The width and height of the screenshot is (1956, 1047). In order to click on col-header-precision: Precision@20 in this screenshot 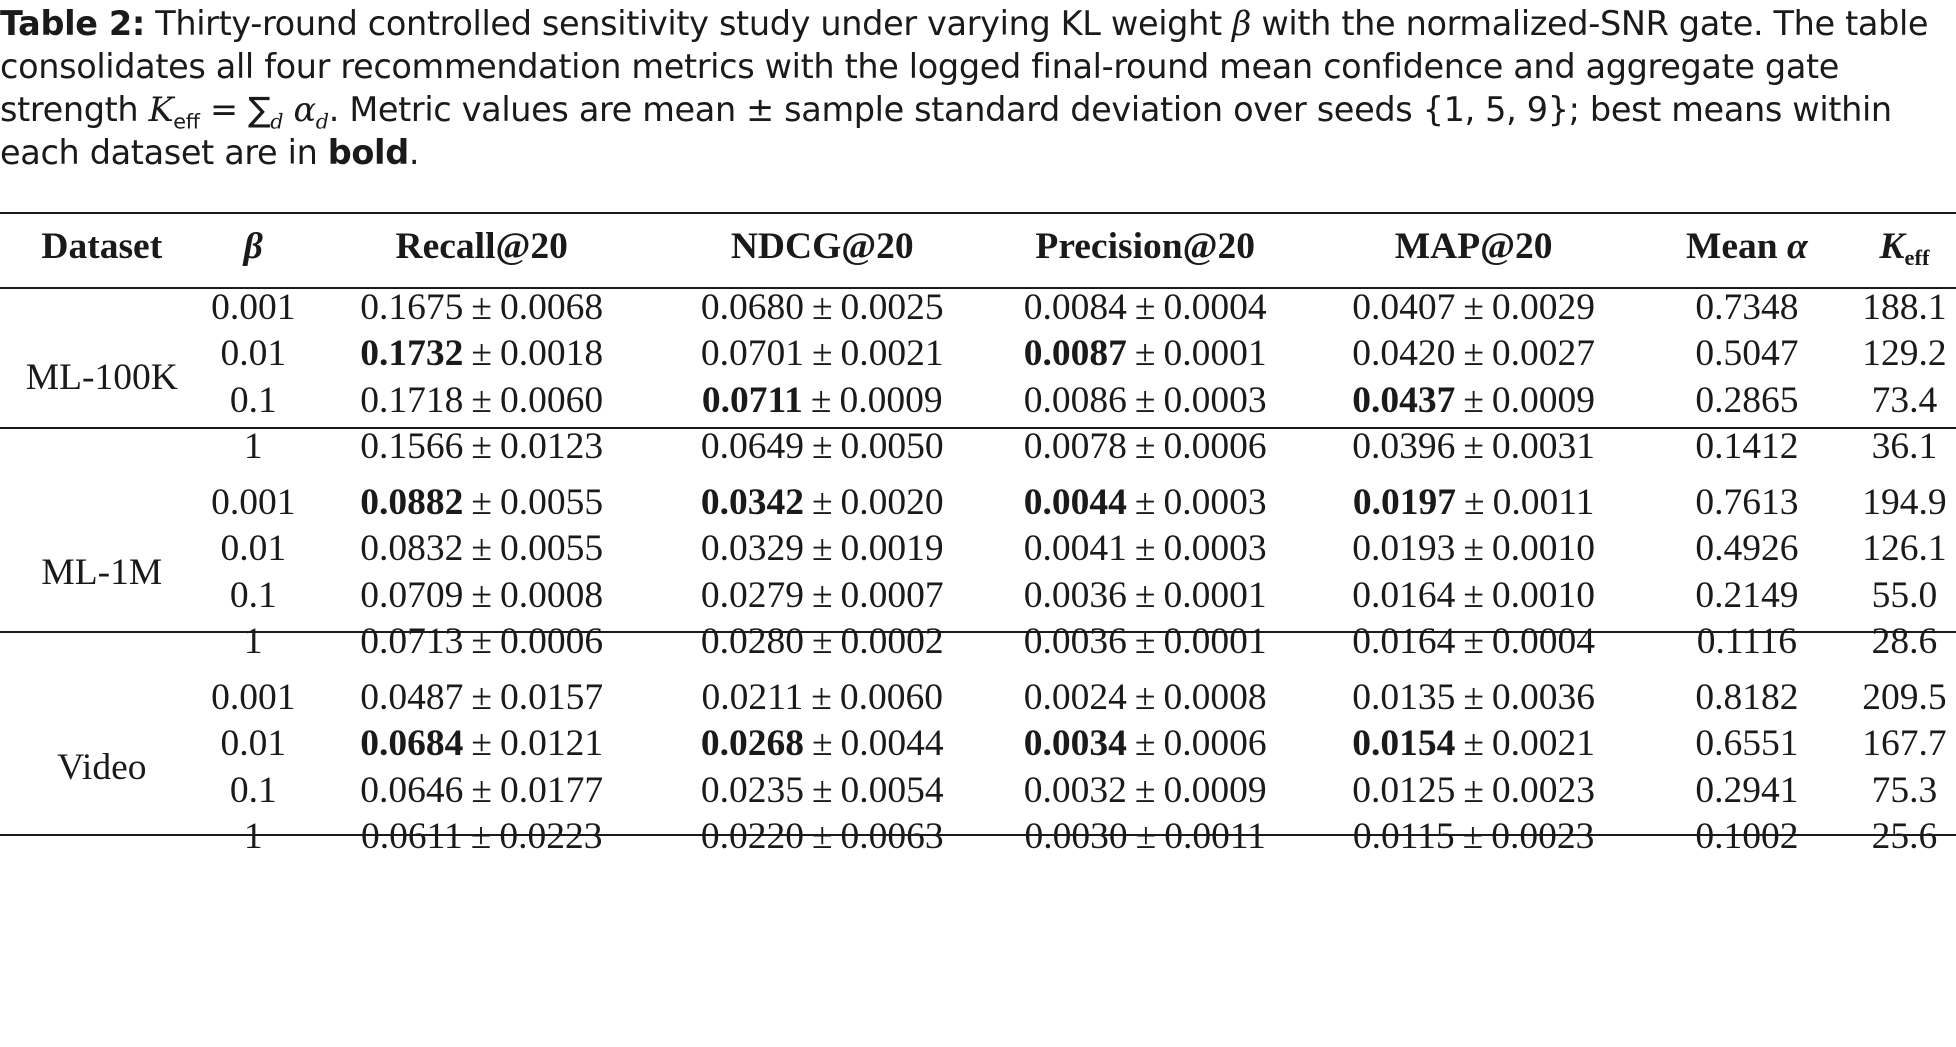, I will do `click(1145, 246)`.